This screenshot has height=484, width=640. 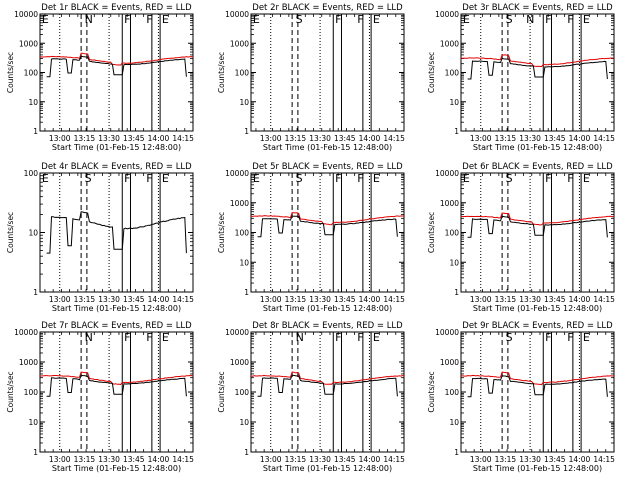 What do you see at coordinates (116, 167) in the screenshot?
I see `panel-title: Det 4r BLACK = Events, RED = LLD` at bounding box center [116, 167].